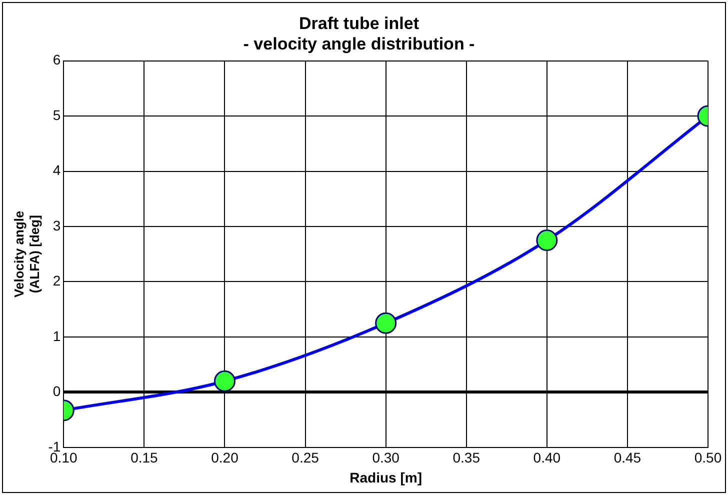 The width and height of the screenshot is (728, 495). I want to click on text: (ALFA) [deg], so click(34, 254).